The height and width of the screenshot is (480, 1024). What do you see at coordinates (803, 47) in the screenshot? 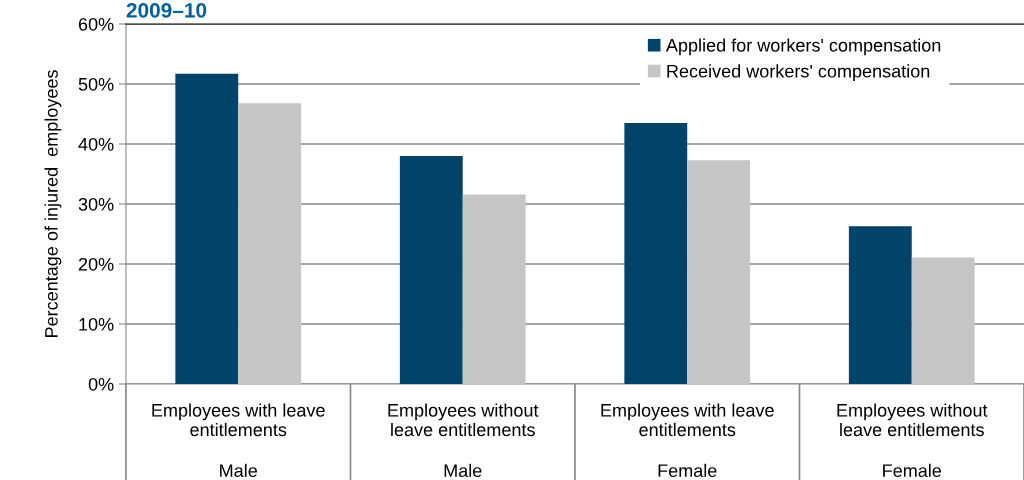
I see `legend-label: Applied for workers' compensation` at bounding box center [803, 47].